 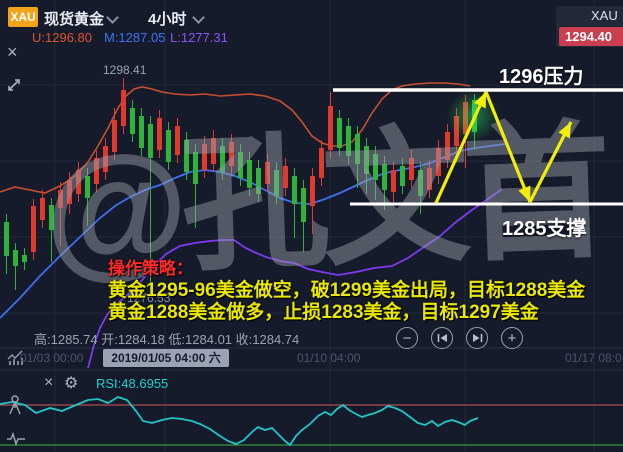 I want to click on quote-symbol: XAU, so click(x=604, y=15).